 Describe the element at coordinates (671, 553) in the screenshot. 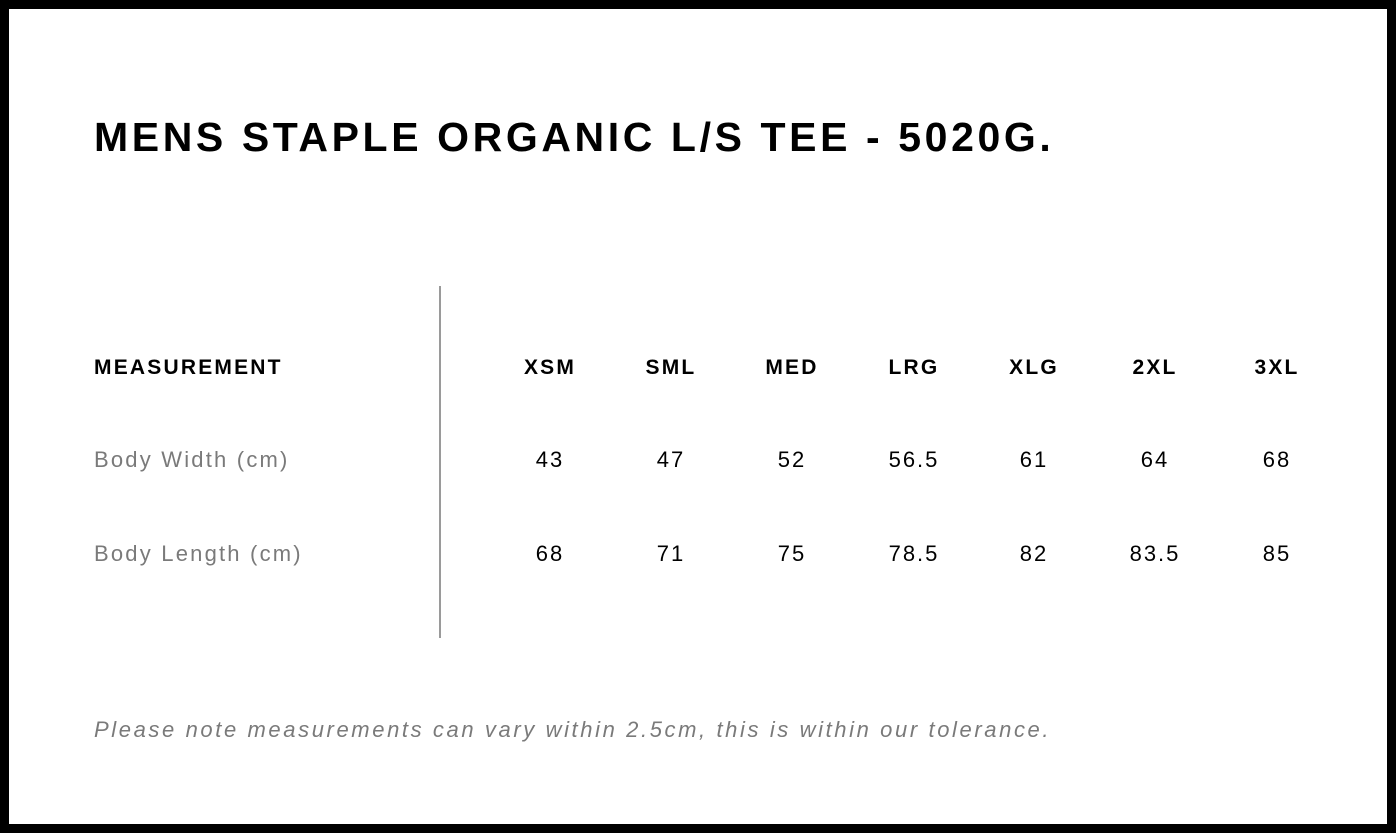

I see `table-cell: 71` at that location.